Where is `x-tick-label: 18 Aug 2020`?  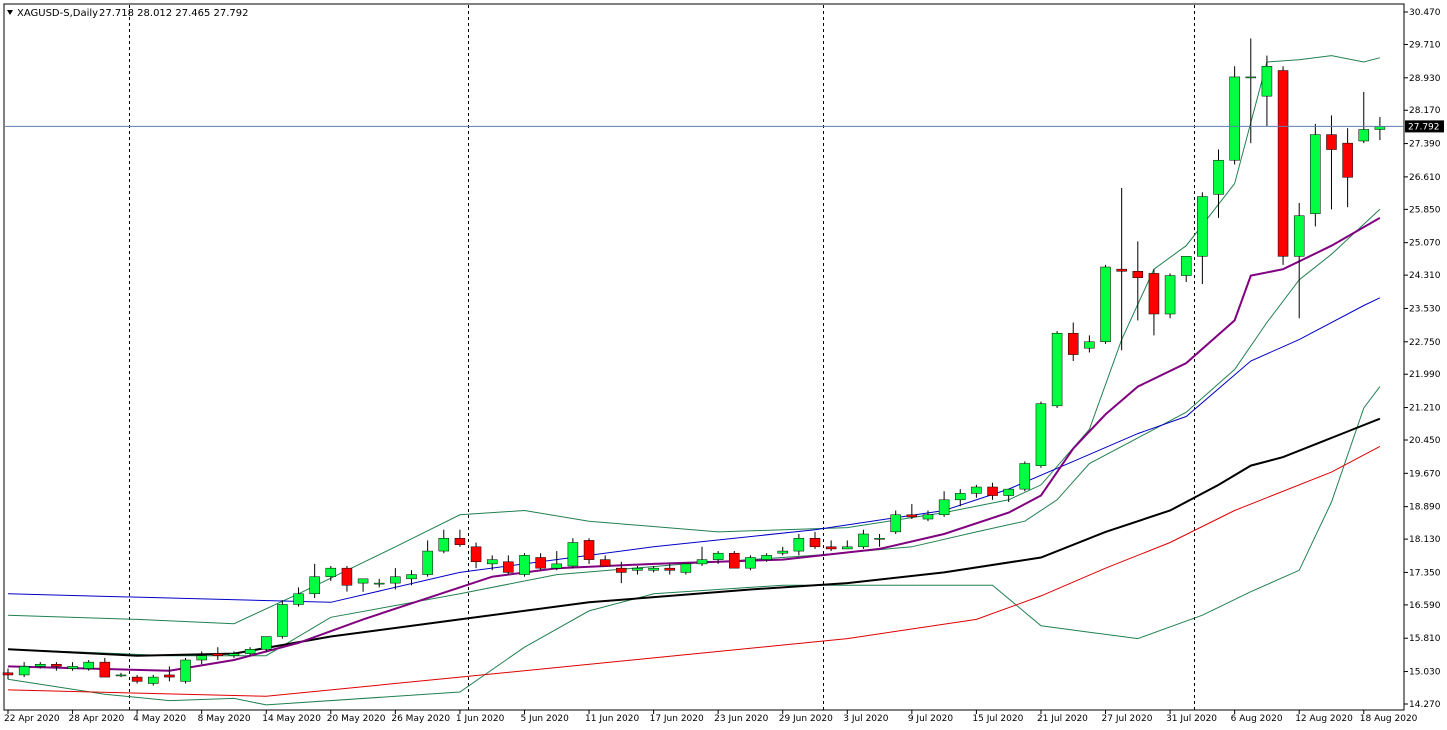
x-tick-label: 18 Aug 2020 is located at coordinates (1389, 719).